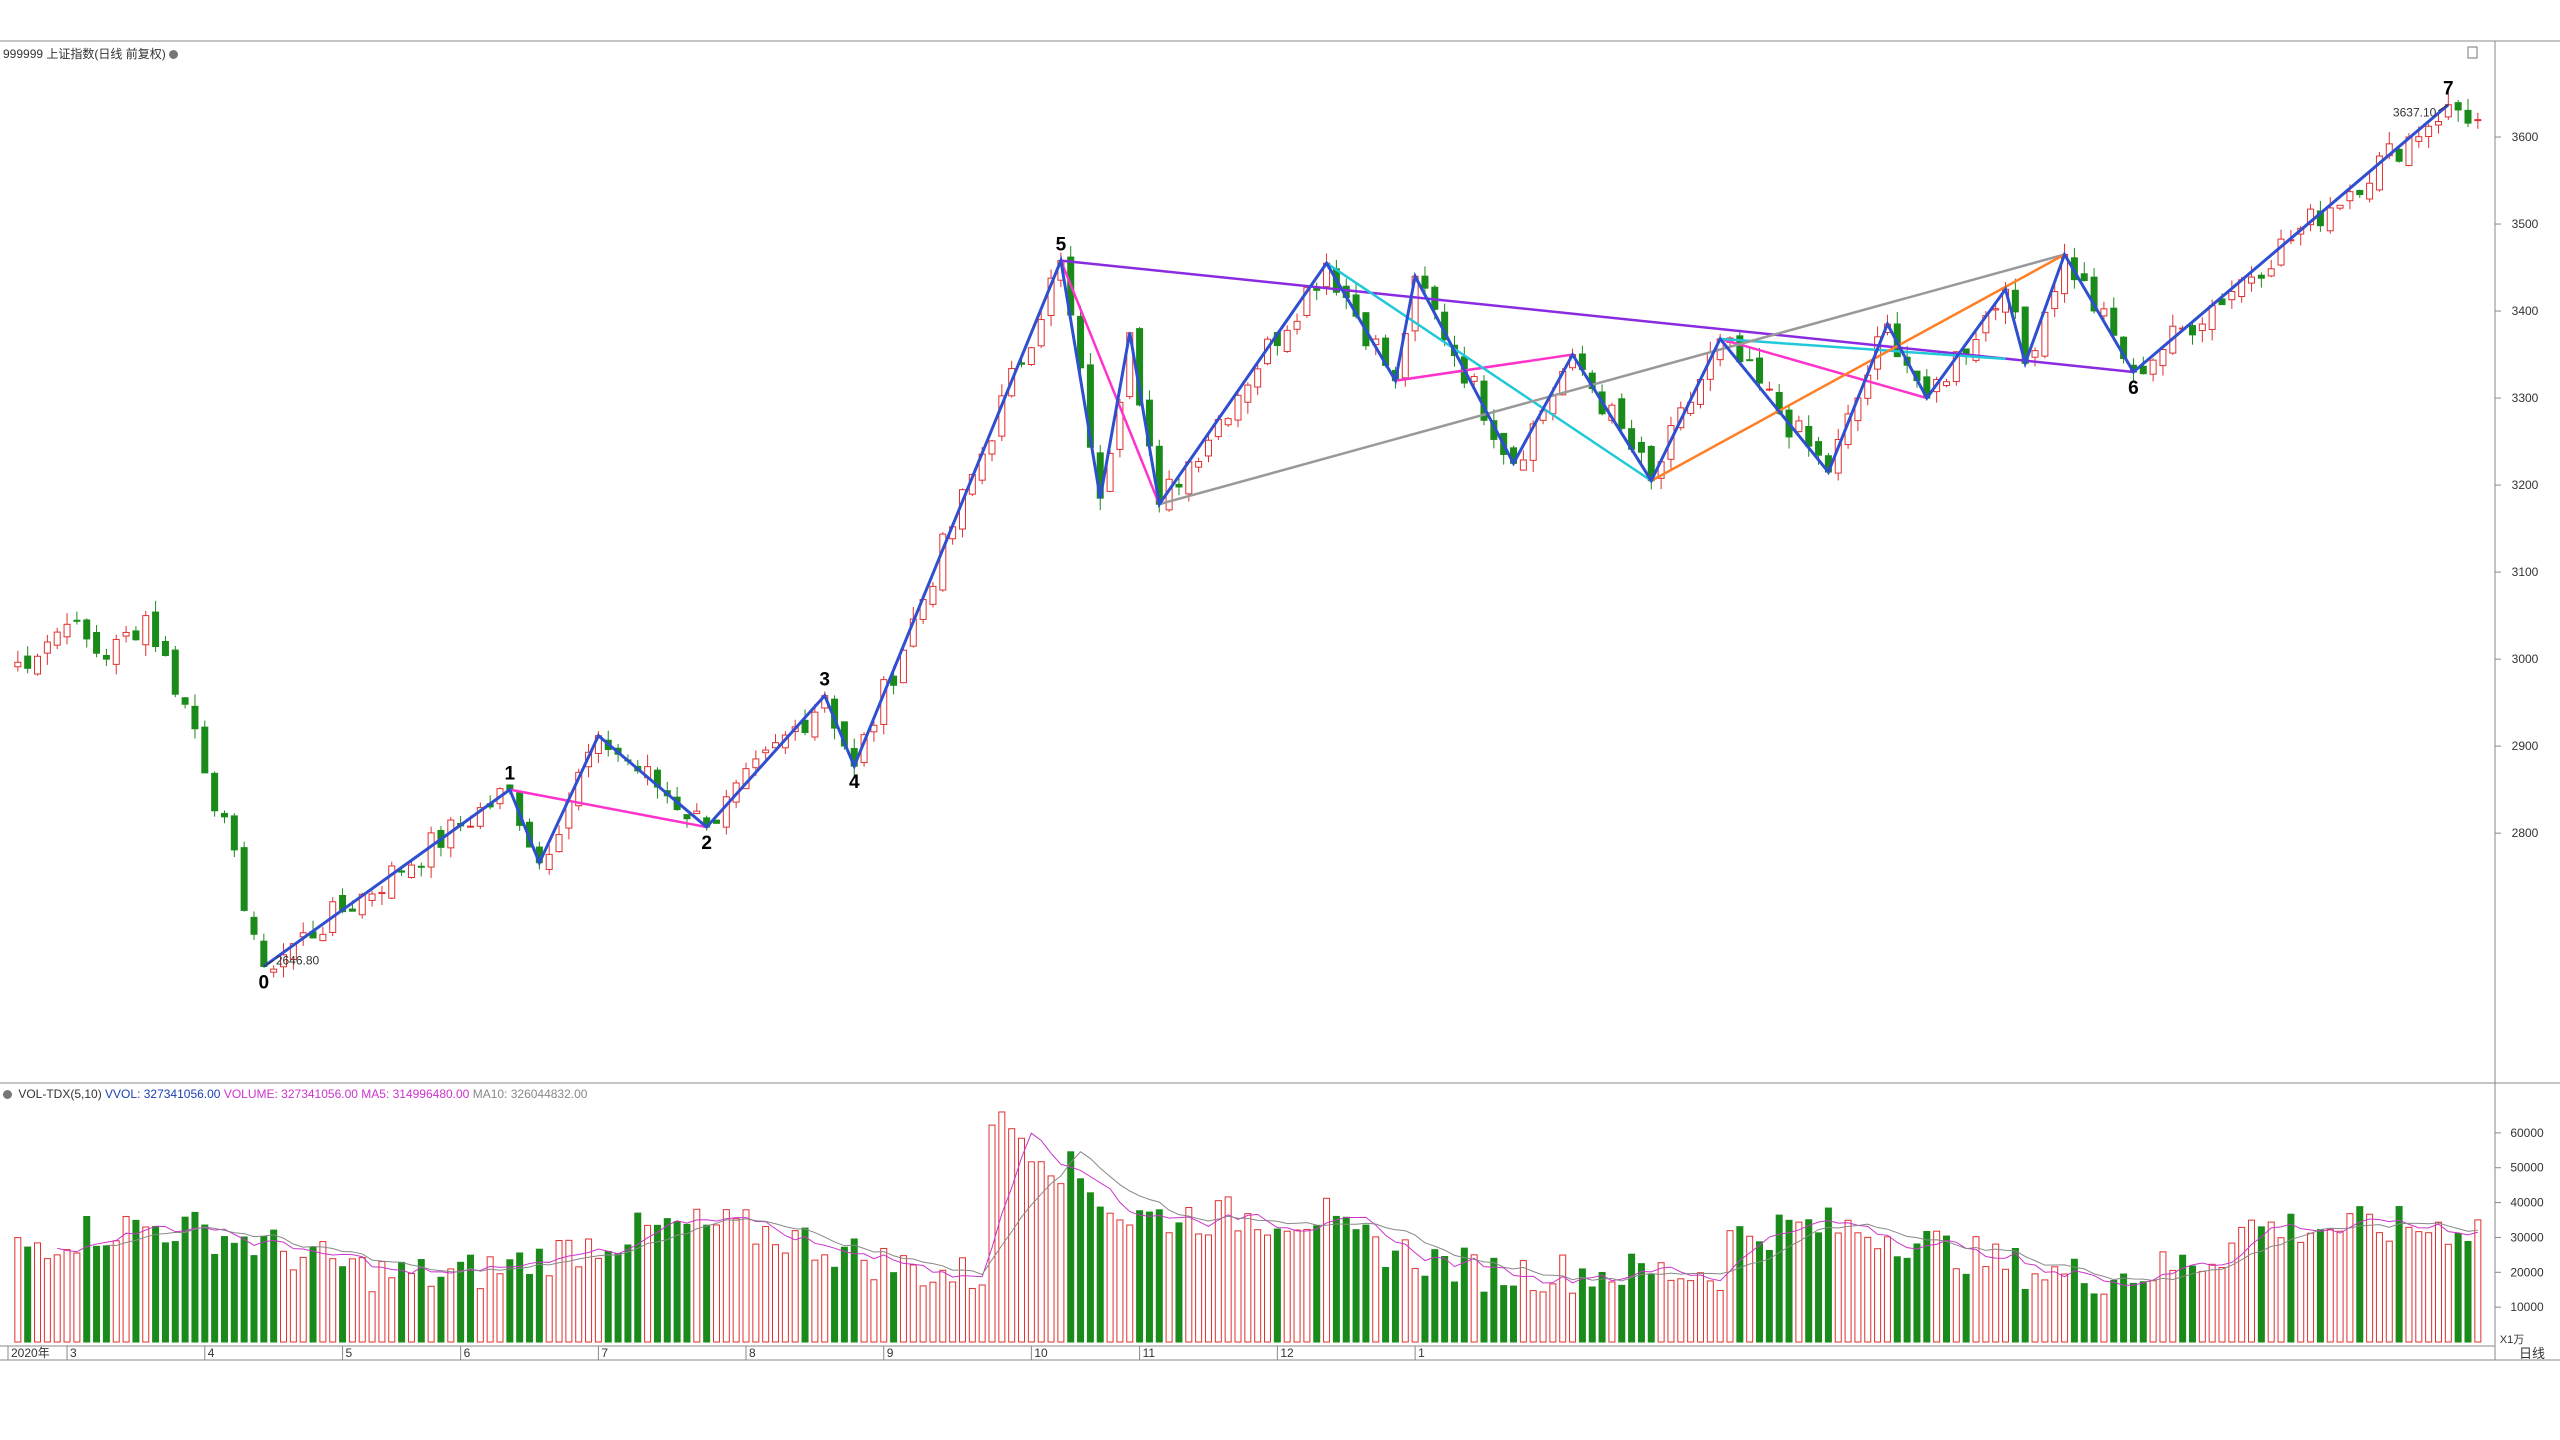 The width and height of the screenshot is (2560, 1440). I want to click on volume-indicator-icon, so click(7, 1094).